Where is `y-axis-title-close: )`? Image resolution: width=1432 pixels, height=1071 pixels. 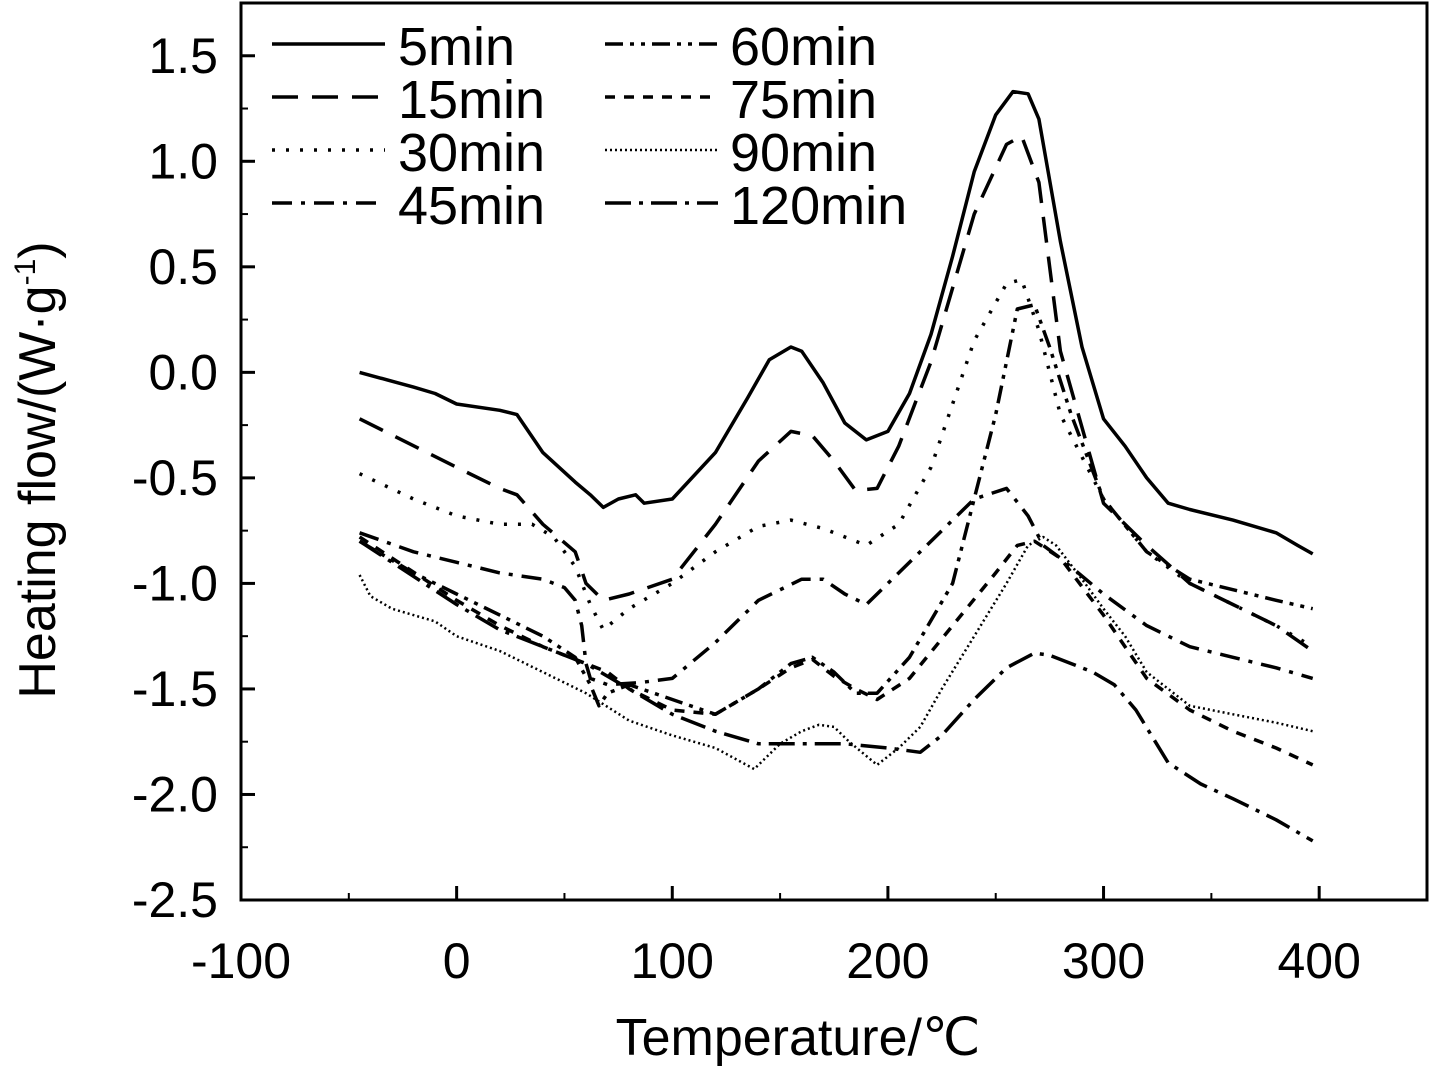
y-axis-title-close: ) is located at coordinates (38, 249).